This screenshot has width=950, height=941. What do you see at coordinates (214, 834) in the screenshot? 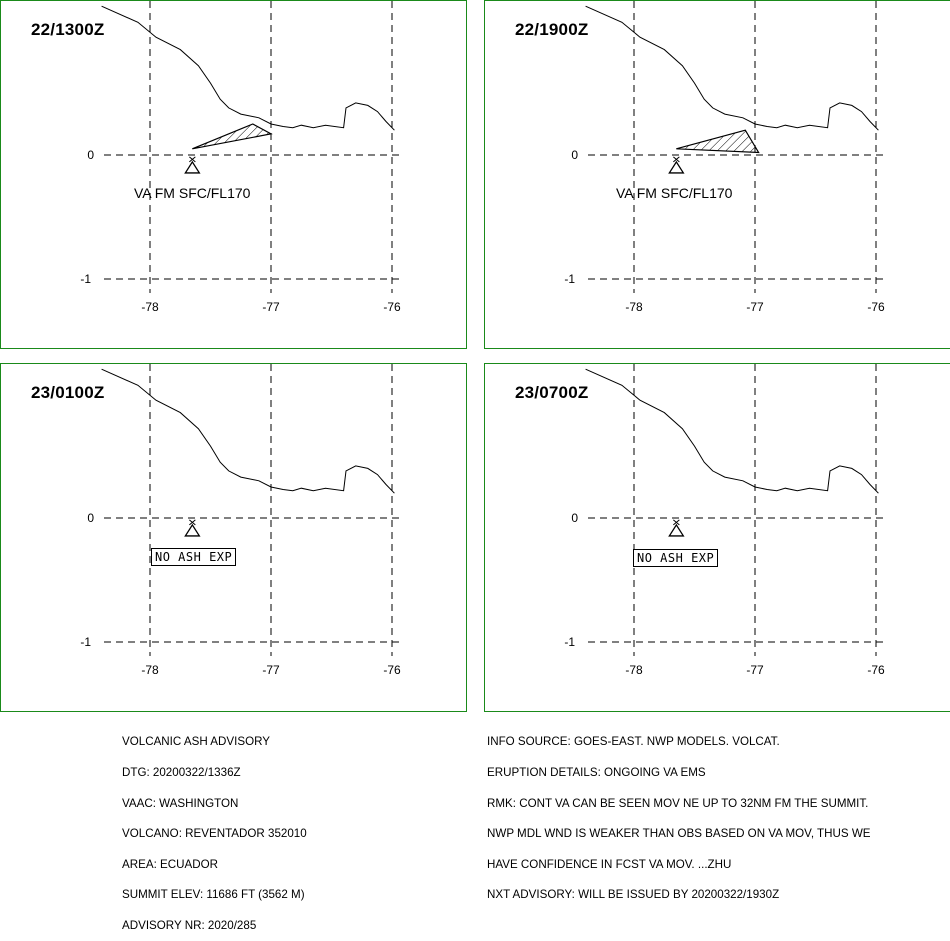
I see `advisory-volcano: VOLCANO: REVENTADOR 352010` at bounding box center [214, 834].